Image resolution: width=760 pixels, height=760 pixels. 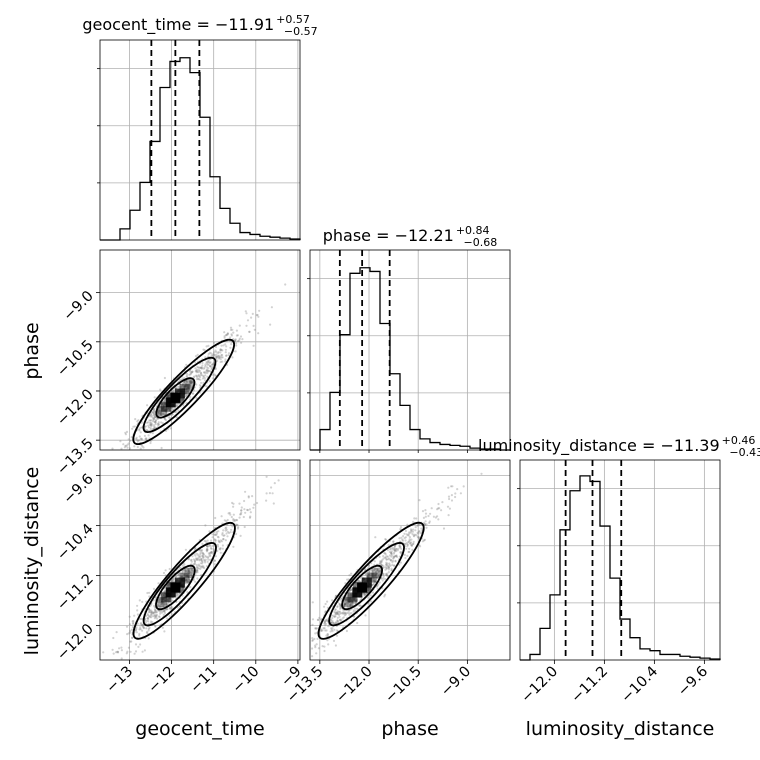 What do you see at coordinates (119, 680) in the screenshot?
I see `xtick-label-geocent_time-0: −13` at bounding box center [119, 680].